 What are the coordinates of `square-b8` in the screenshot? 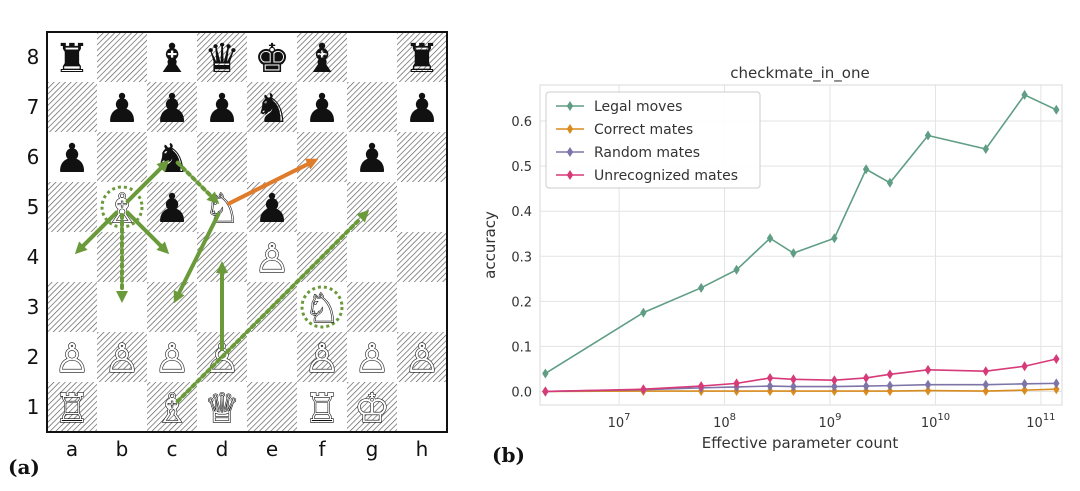 It's located at (122, 57).